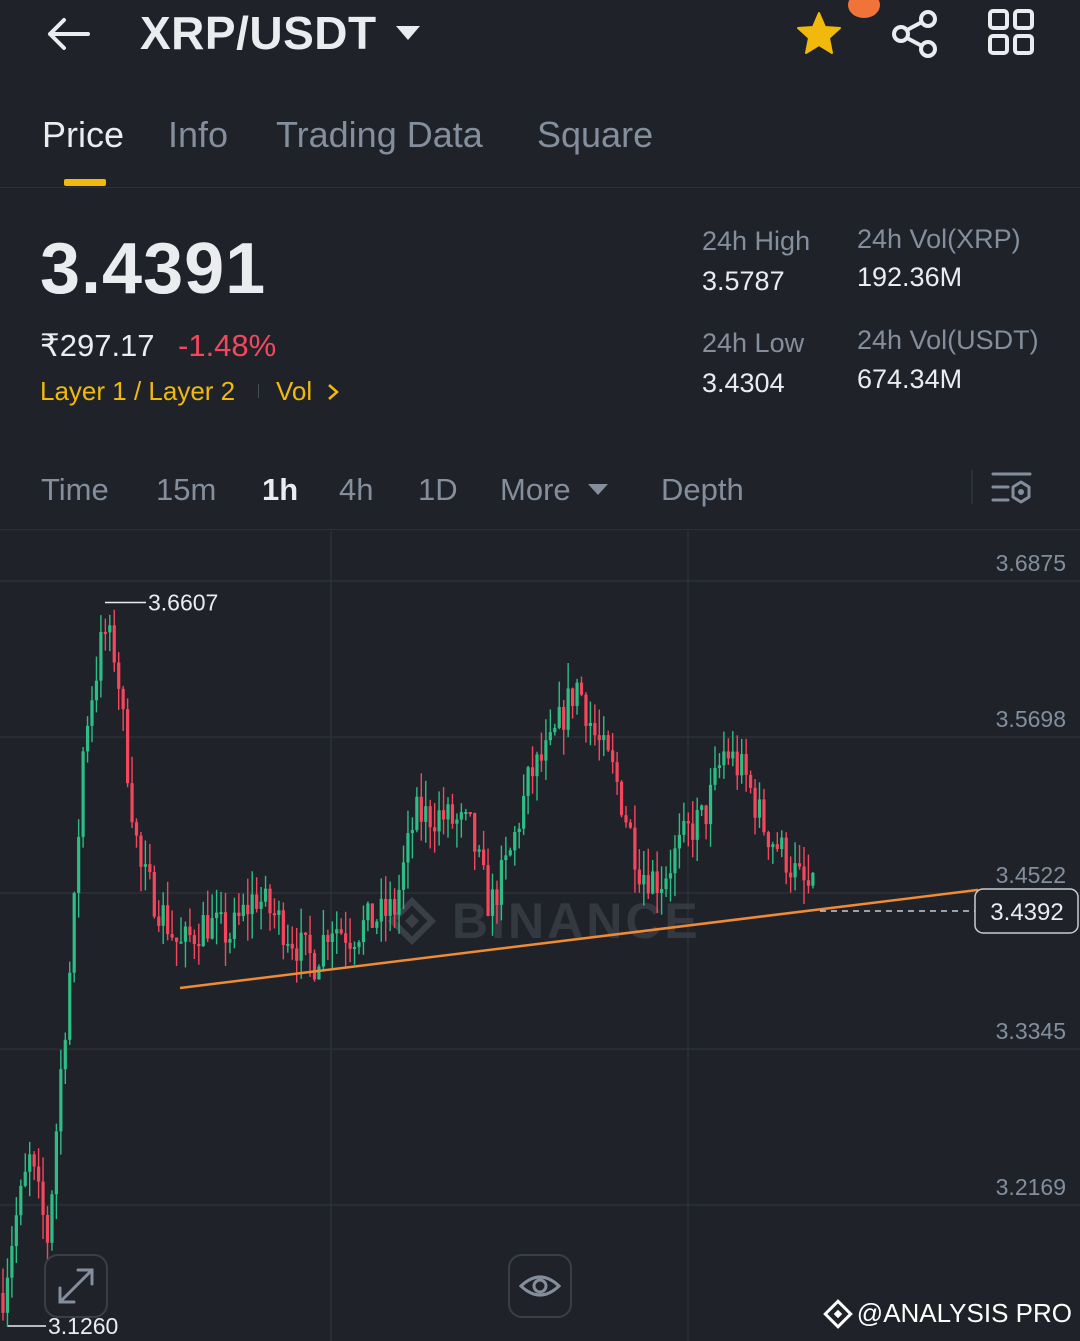 This screenshot has height=1341, width=1080. I want to click on y-tick-label: 3.2169, so click(1031, 1187).